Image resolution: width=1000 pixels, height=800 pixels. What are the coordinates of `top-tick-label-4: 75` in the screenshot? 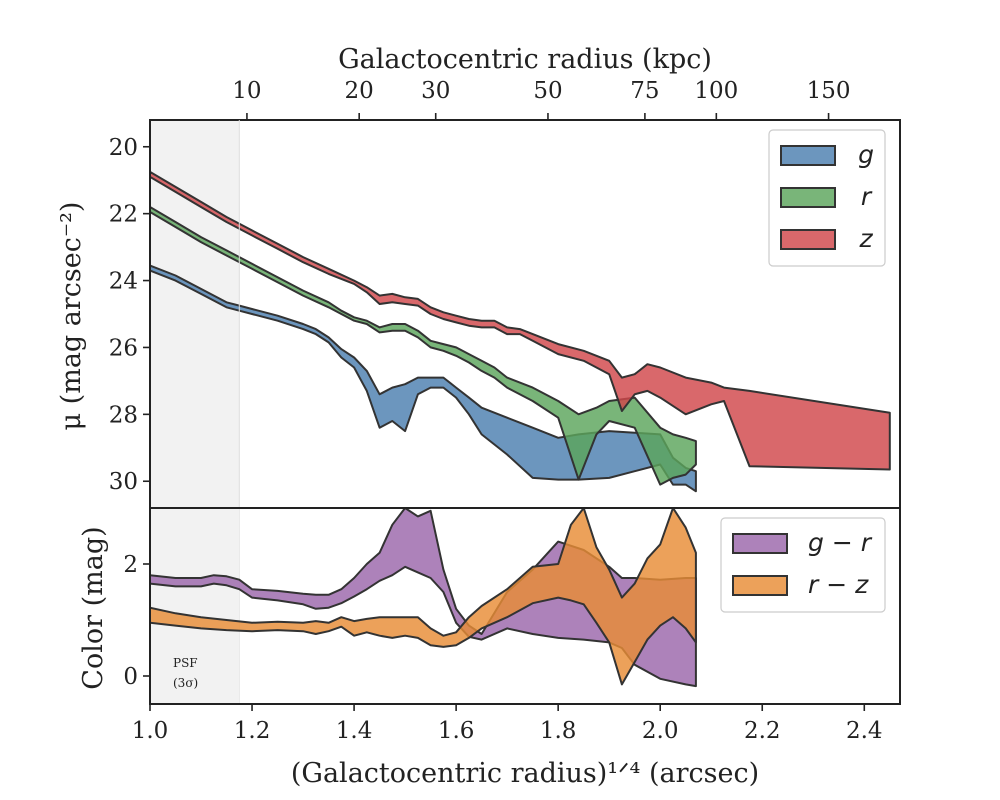 It's located at (644, 91).